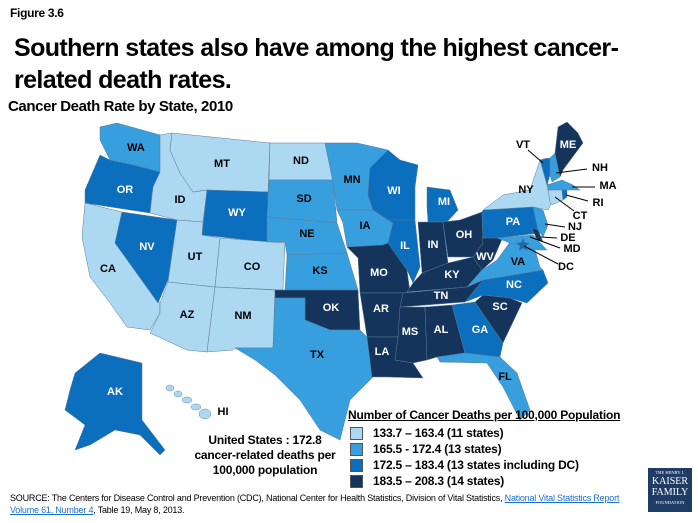 The image size is (698, 523). I want to click on state-il, so click(404, 251).